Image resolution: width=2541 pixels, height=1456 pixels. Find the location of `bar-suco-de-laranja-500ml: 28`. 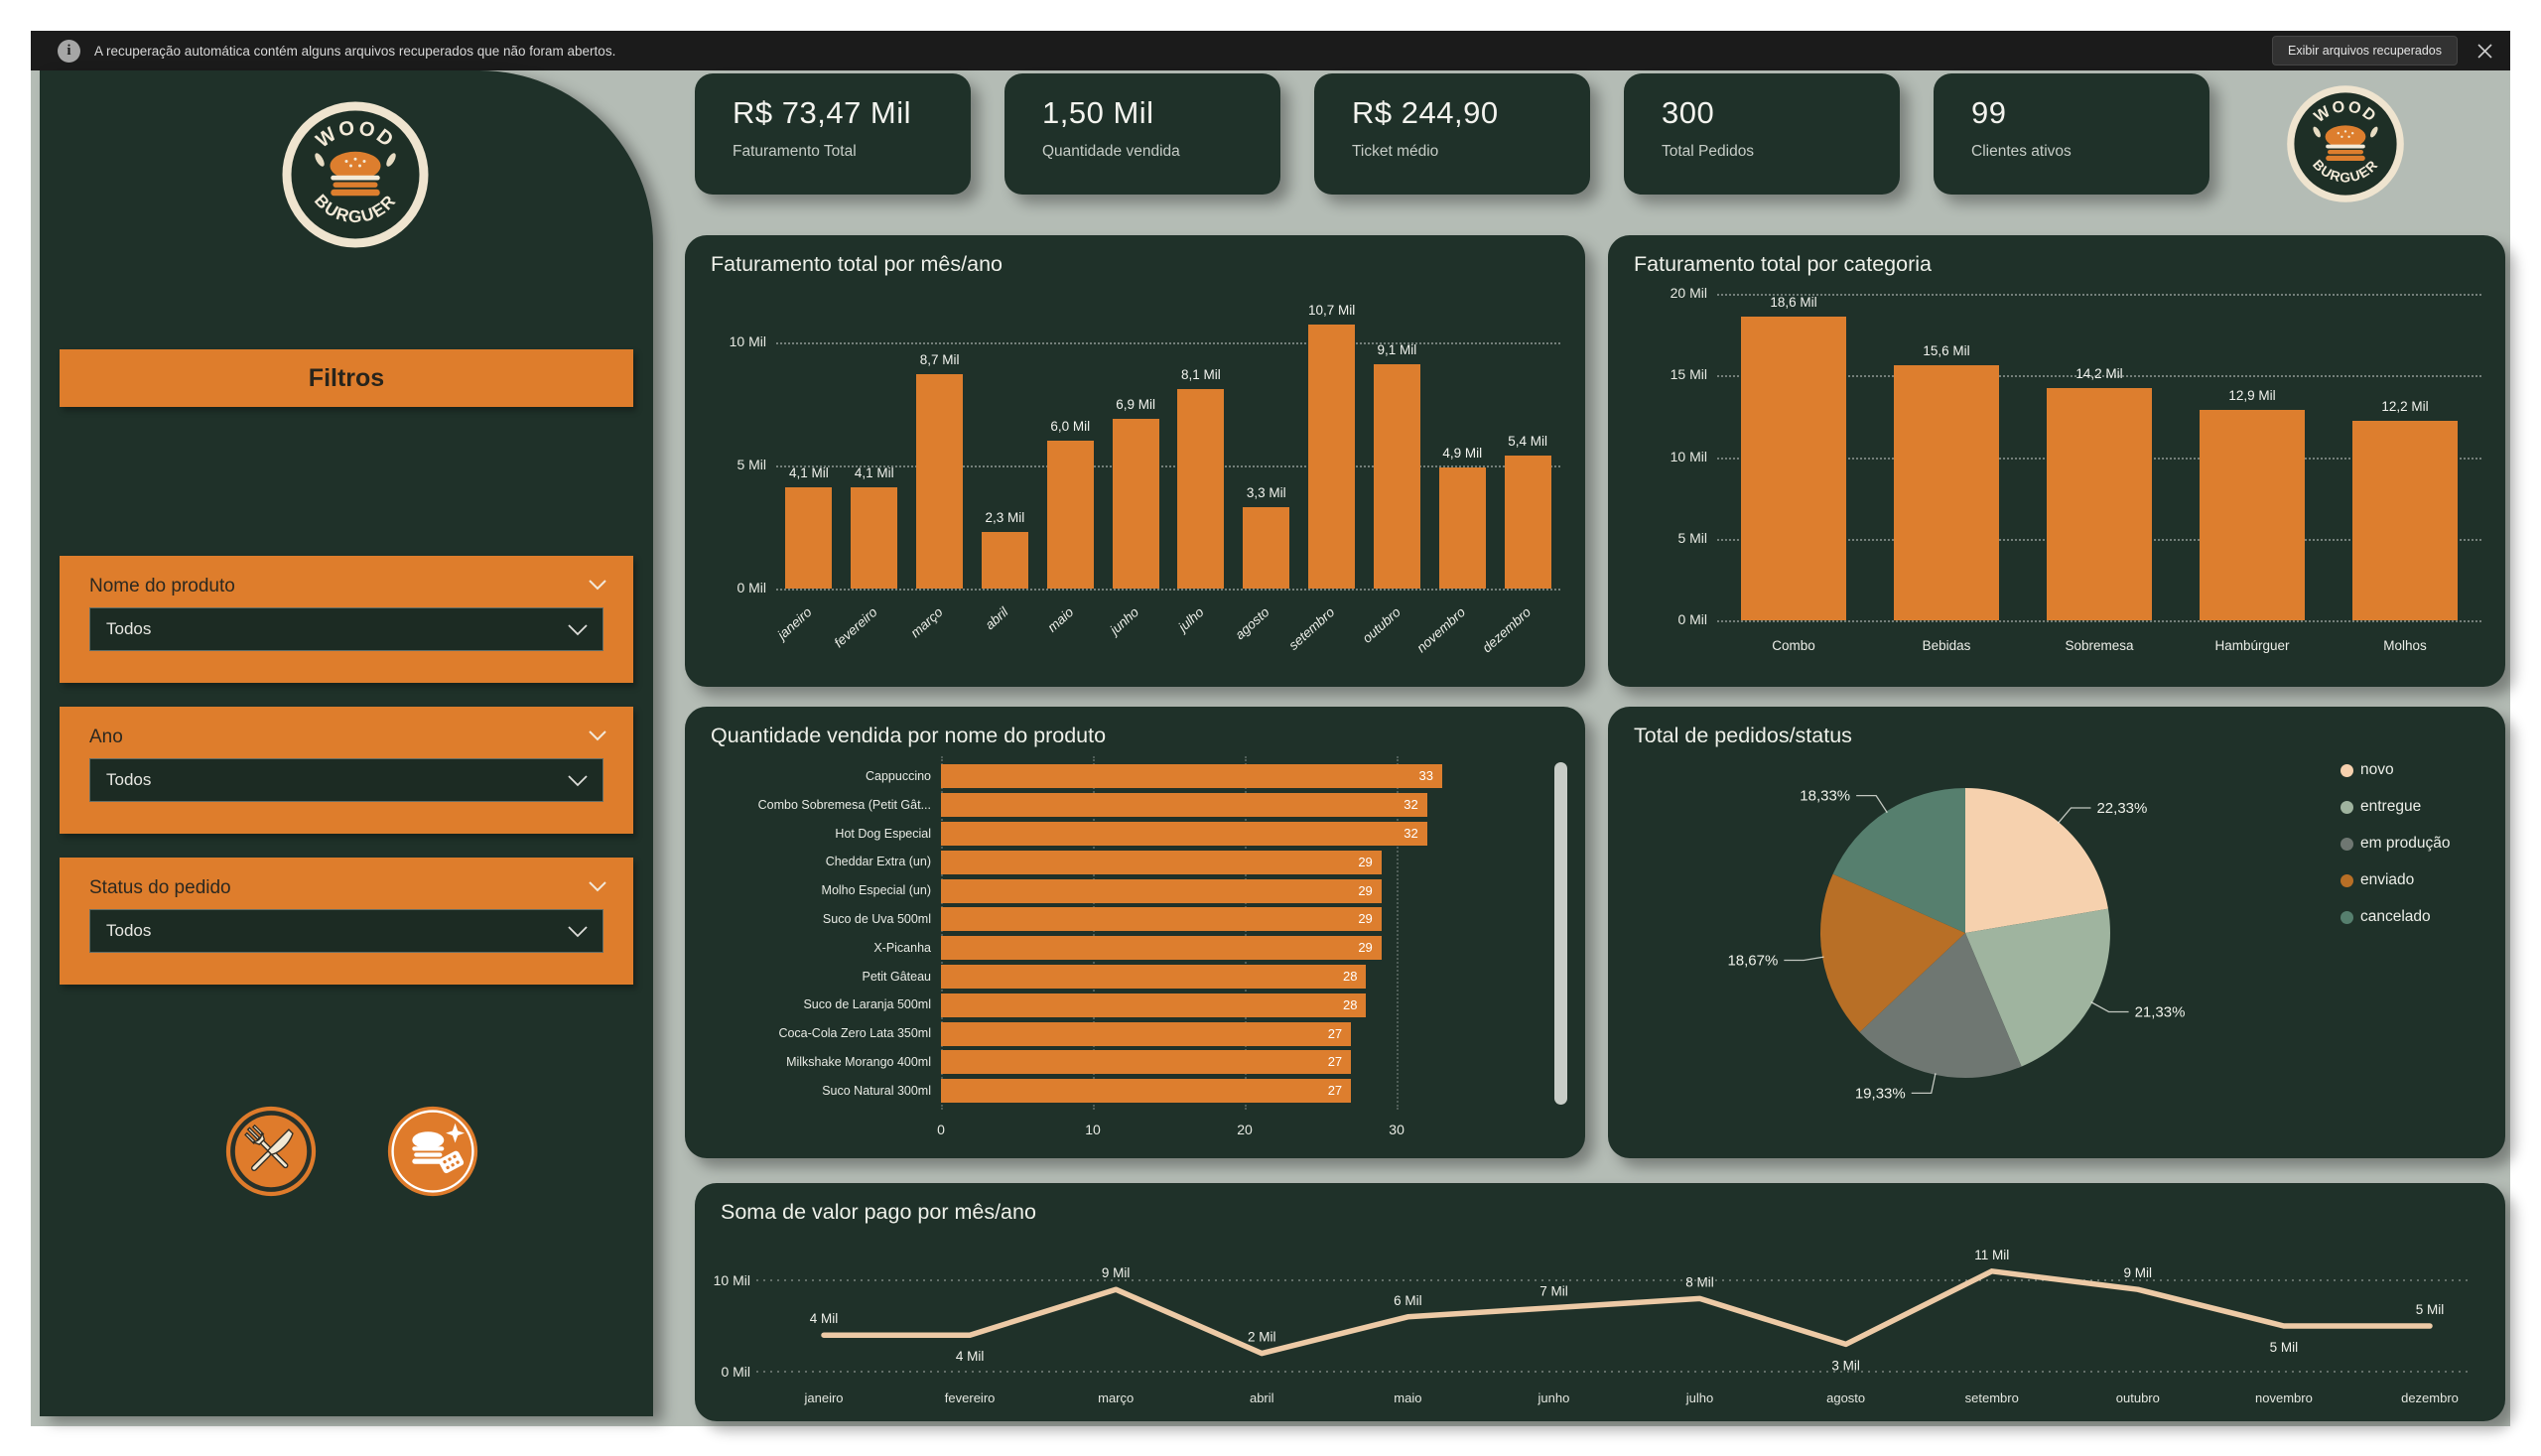

bar-suco-de-laranja-500ml: 28 is located at coordinates (1154, 1005).